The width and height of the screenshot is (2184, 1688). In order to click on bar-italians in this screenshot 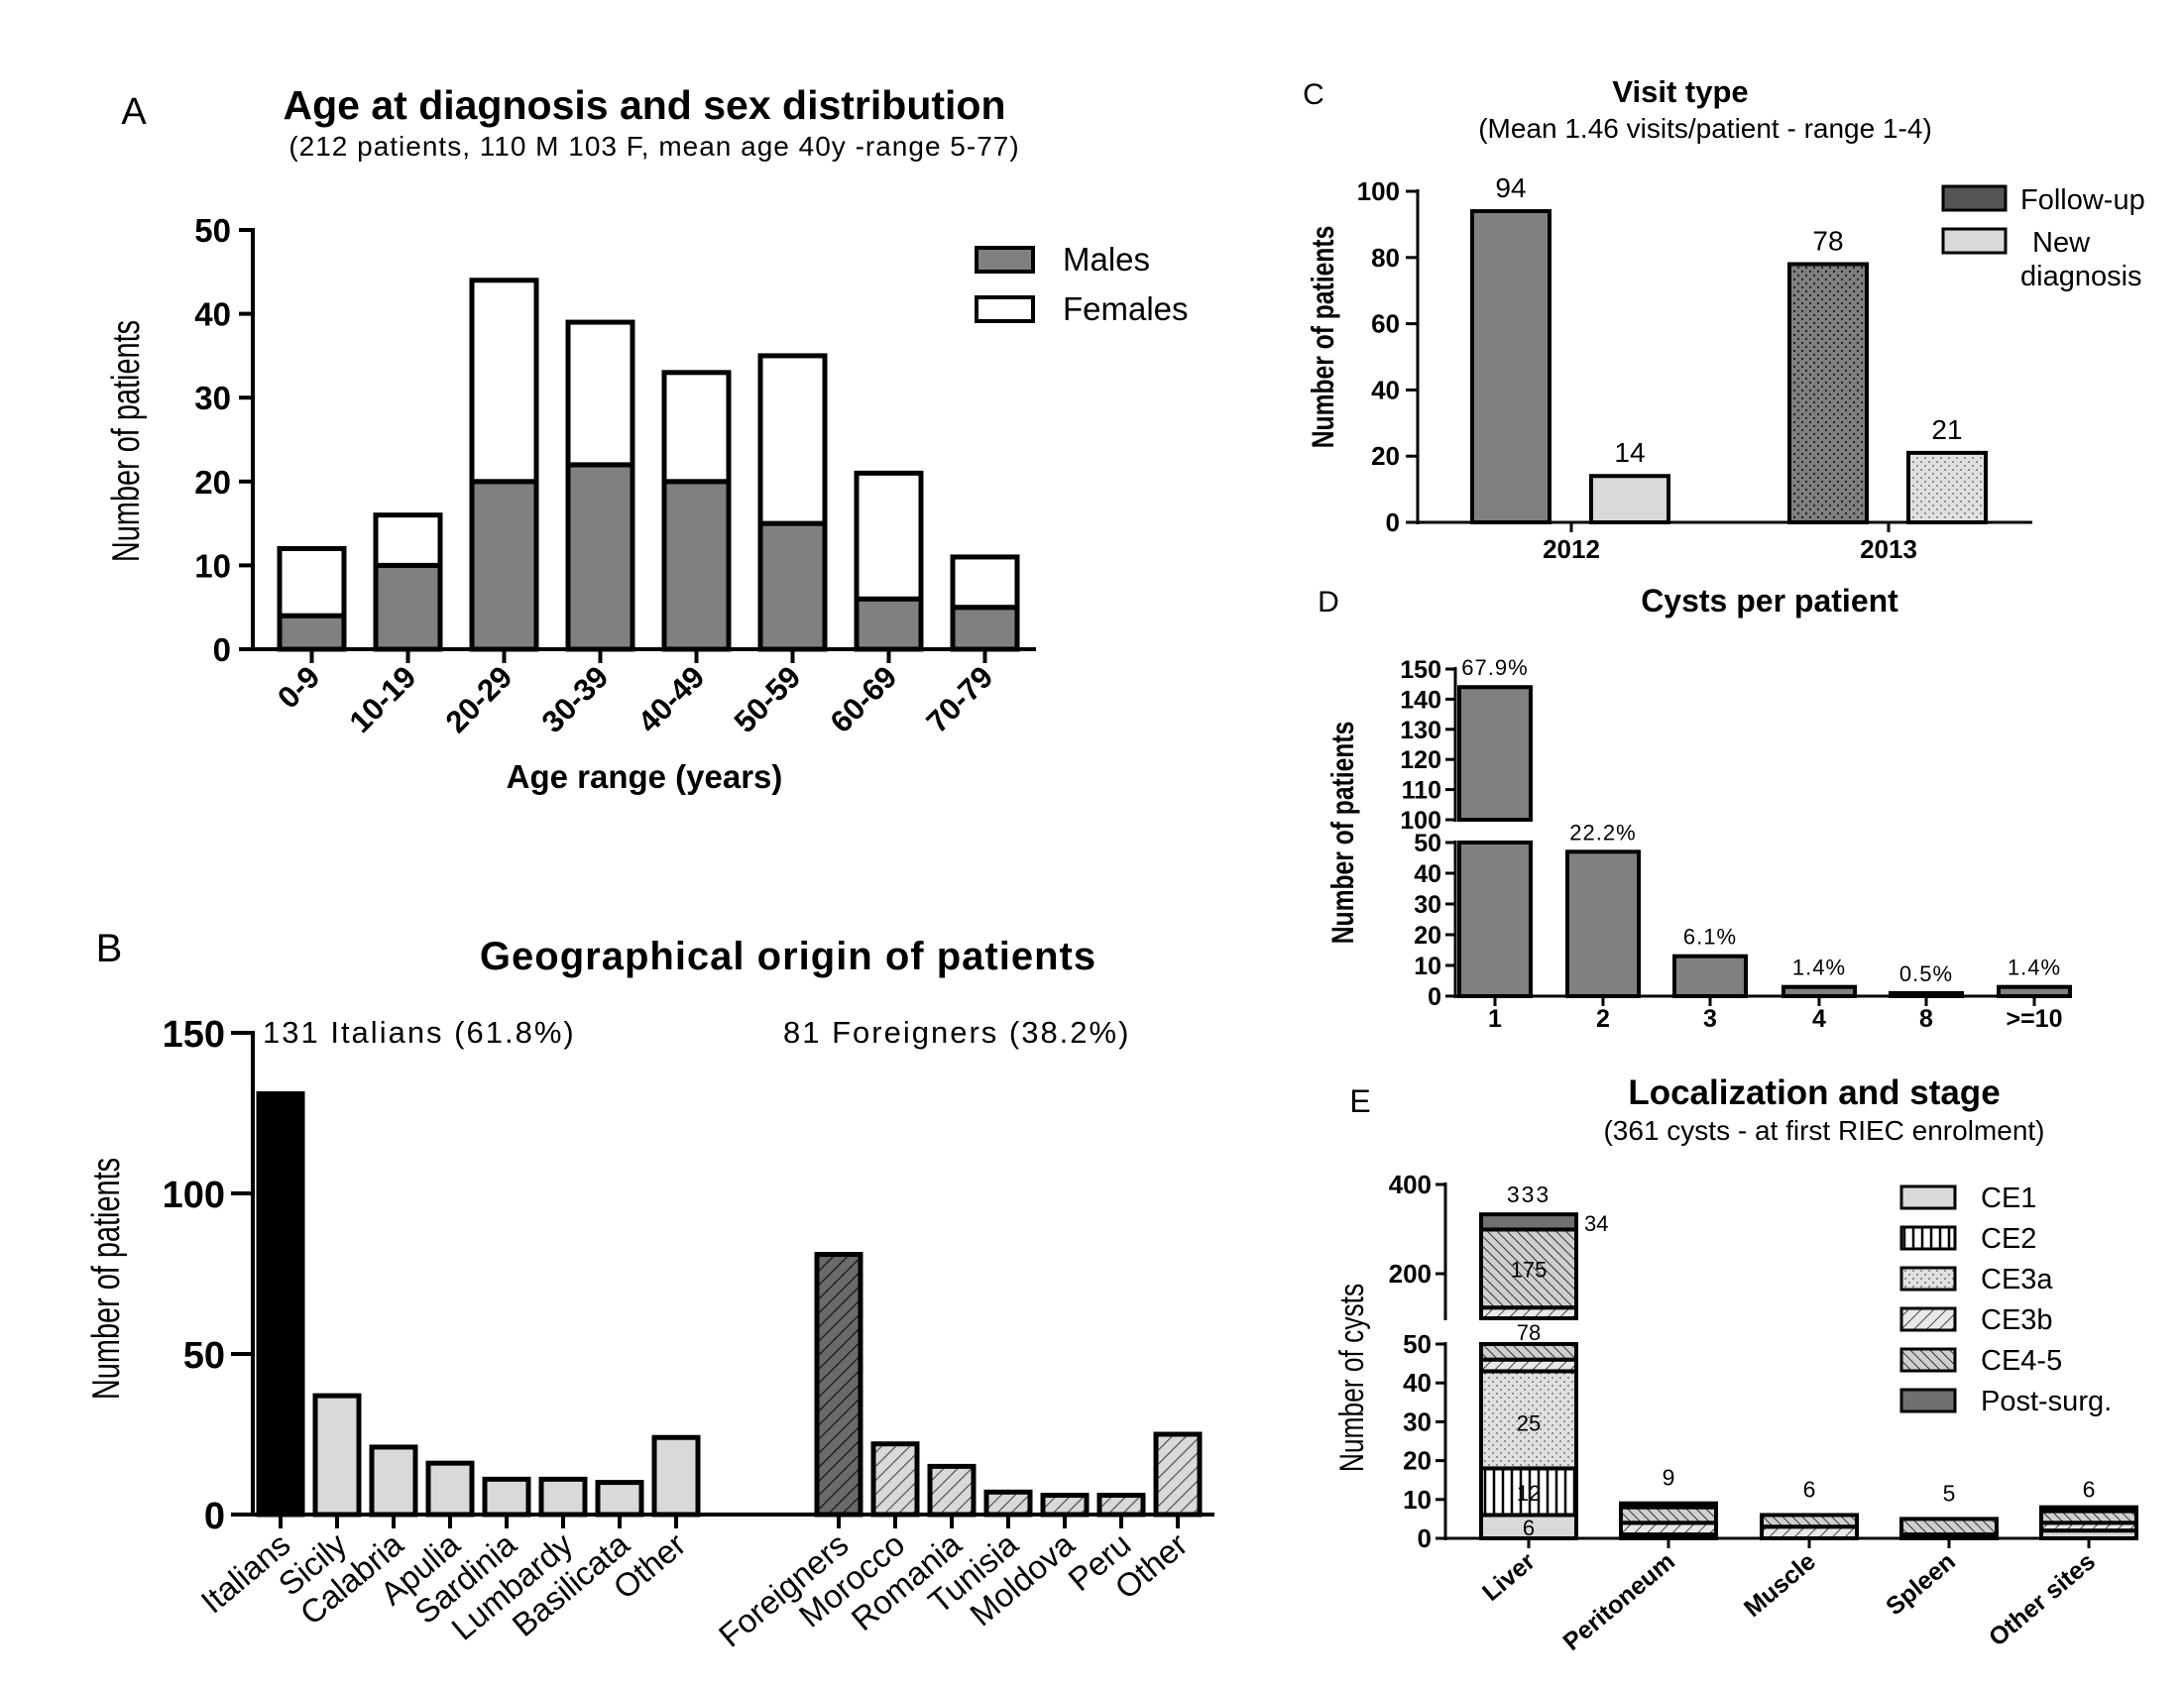, I will do `click(280, 1304)`.